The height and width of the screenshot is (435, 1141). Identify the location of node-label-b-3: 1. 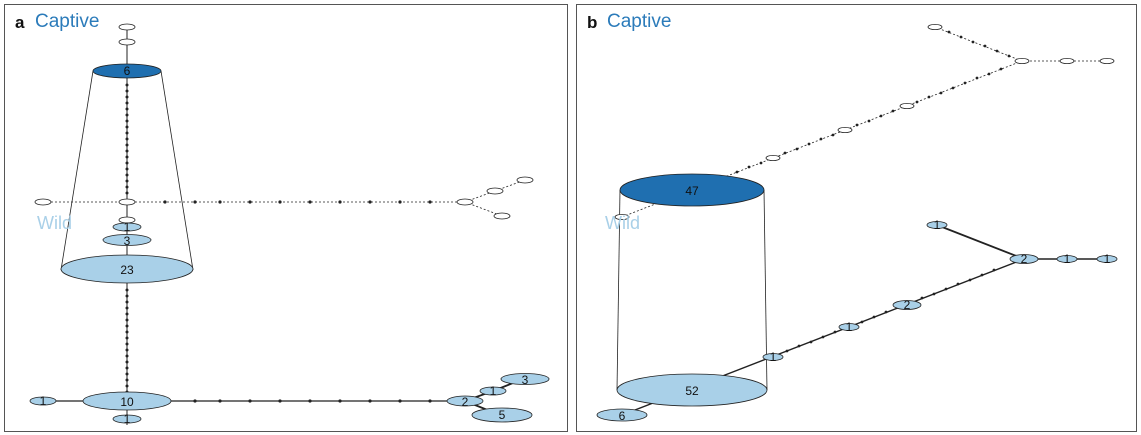
(773, 357).